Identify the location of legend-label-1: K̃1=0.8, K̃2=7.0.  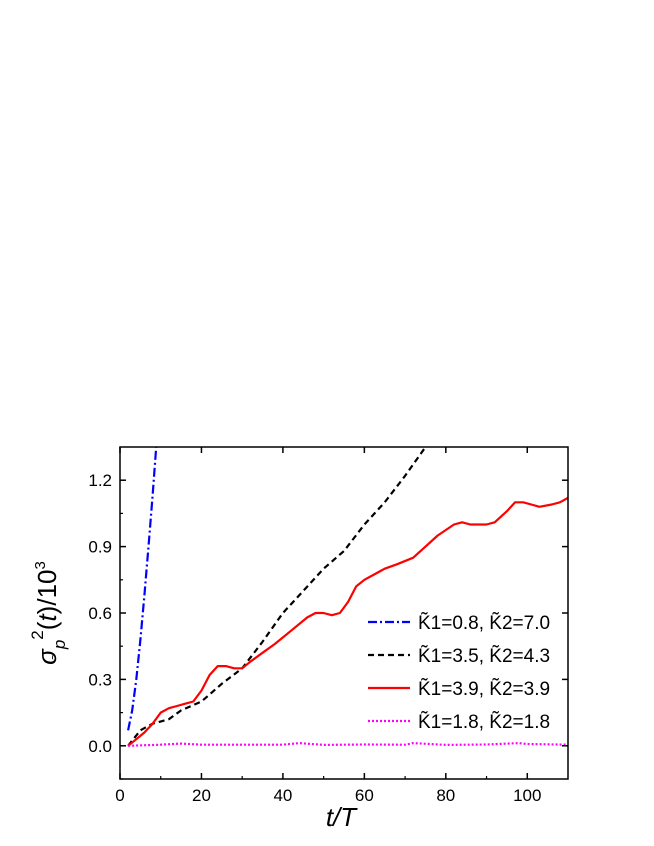
(484, 623).